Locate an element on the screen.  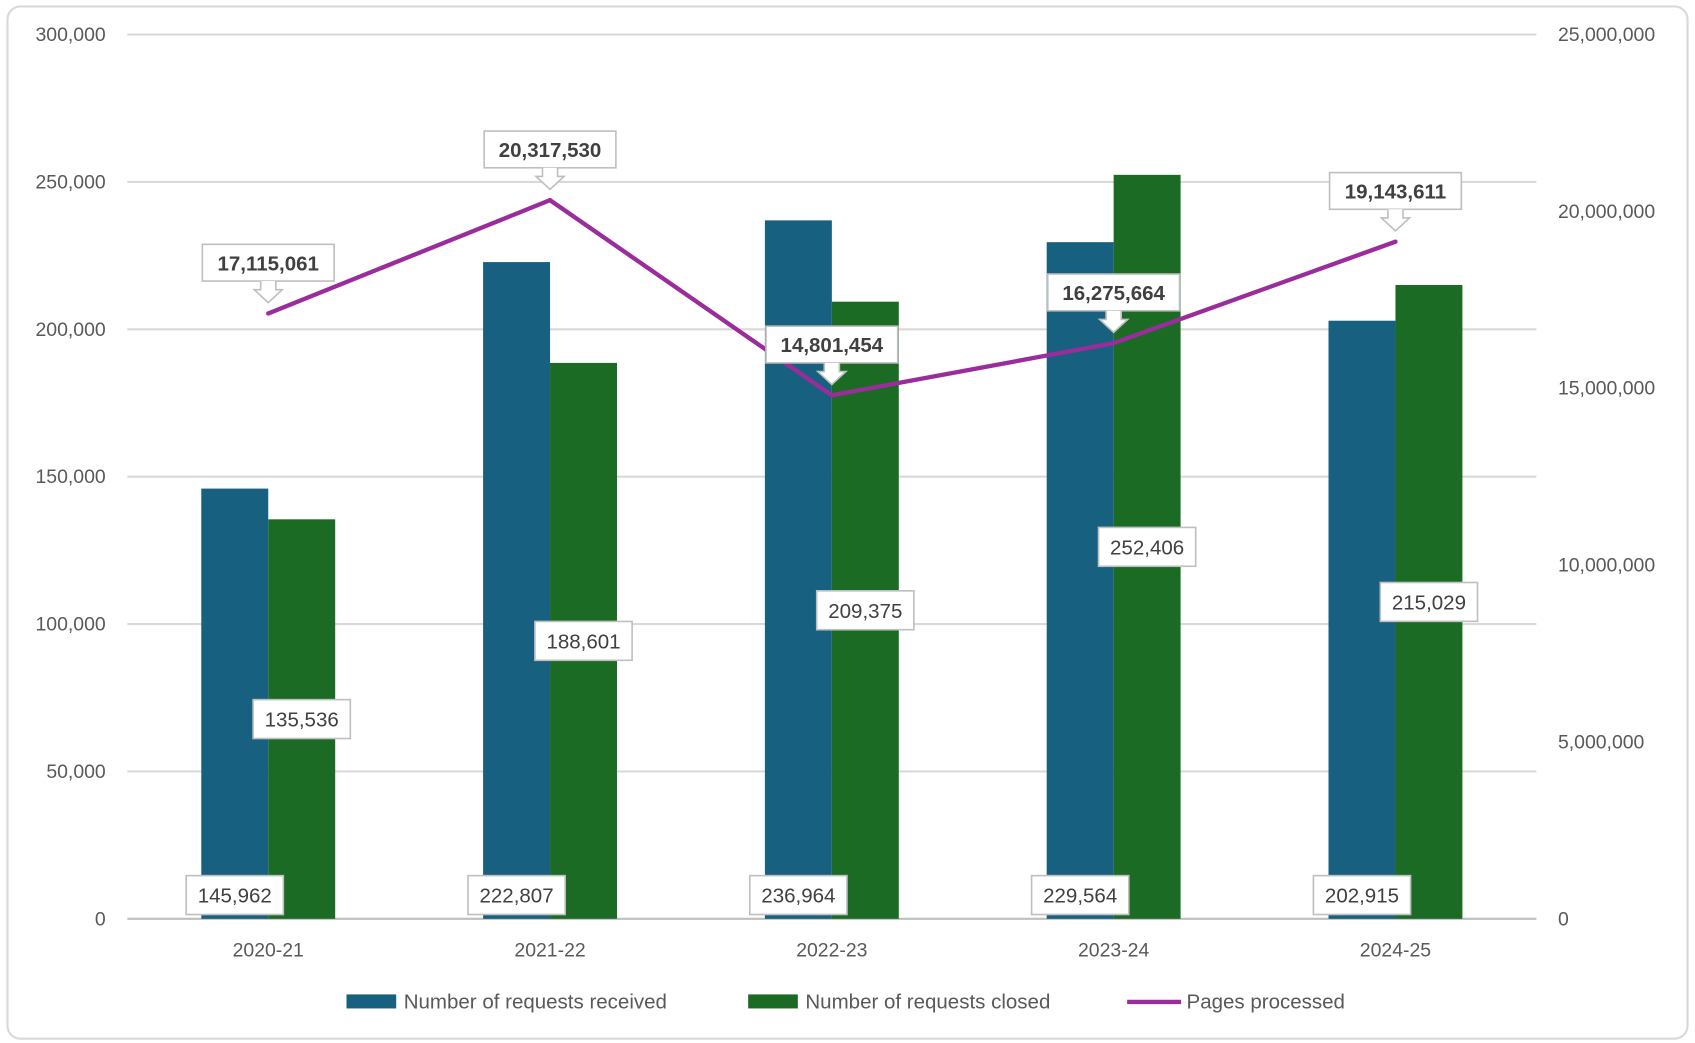
y-right-tick-label: 10,000,000 is located at coordinates (1606, 566).